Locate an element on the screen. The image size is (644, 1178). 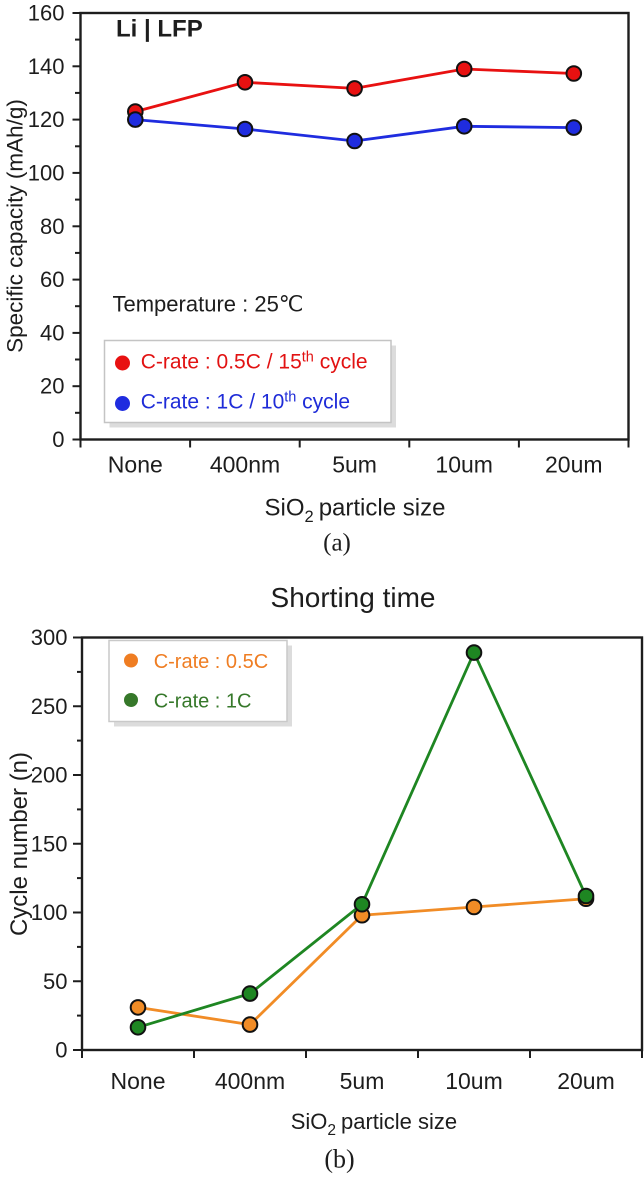
svg-text: (b) is located at coordinates (339, 1159).